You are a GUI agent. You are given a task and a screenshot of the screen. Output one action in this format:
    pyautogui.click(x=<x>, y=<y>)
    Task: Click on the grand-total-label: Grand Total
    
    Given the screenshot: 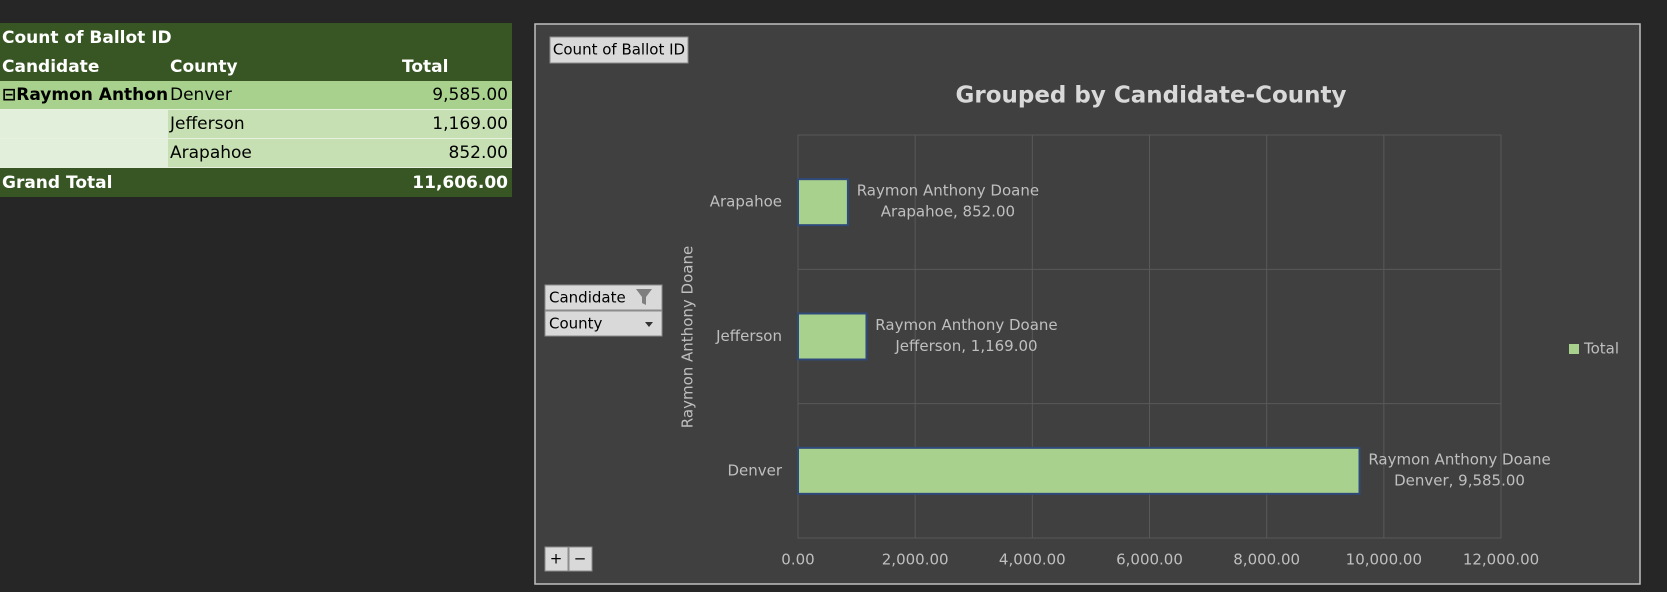 What is the action you would take?
    pyautogui.click(x=57, y=182)
    